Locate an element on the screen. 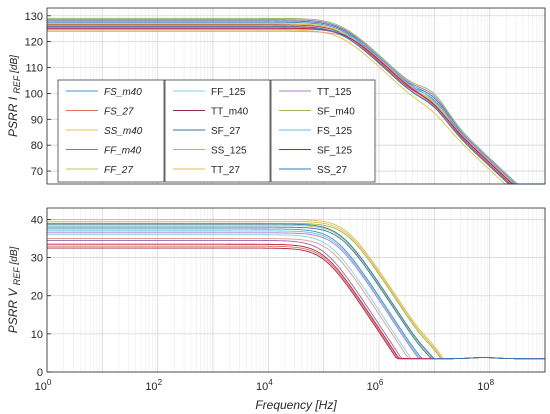  xtick-label: 10⁶ is located at coordinates (375, 385).